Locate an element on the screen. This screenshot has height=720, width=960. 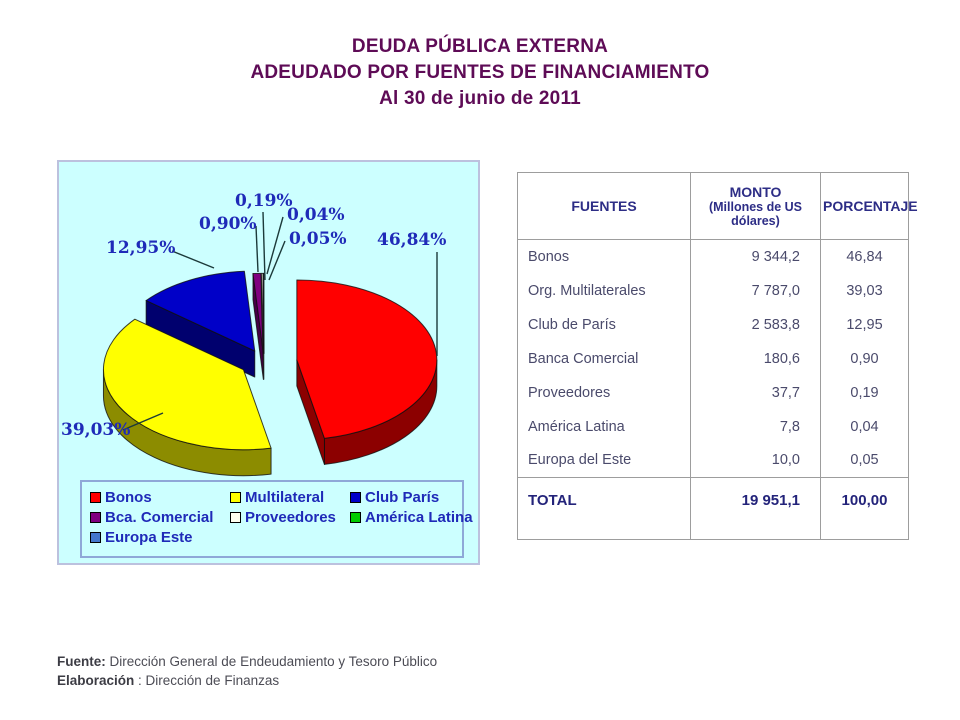
table-row-proveedores: Proveedores 37,7 0,19 is located at coordinates (713, 392).